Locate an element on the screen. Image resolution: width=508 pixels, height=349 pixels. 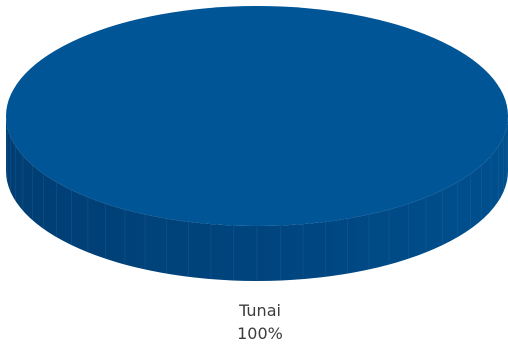
slice-label-value: 100% is located at coordinates (260, 333).